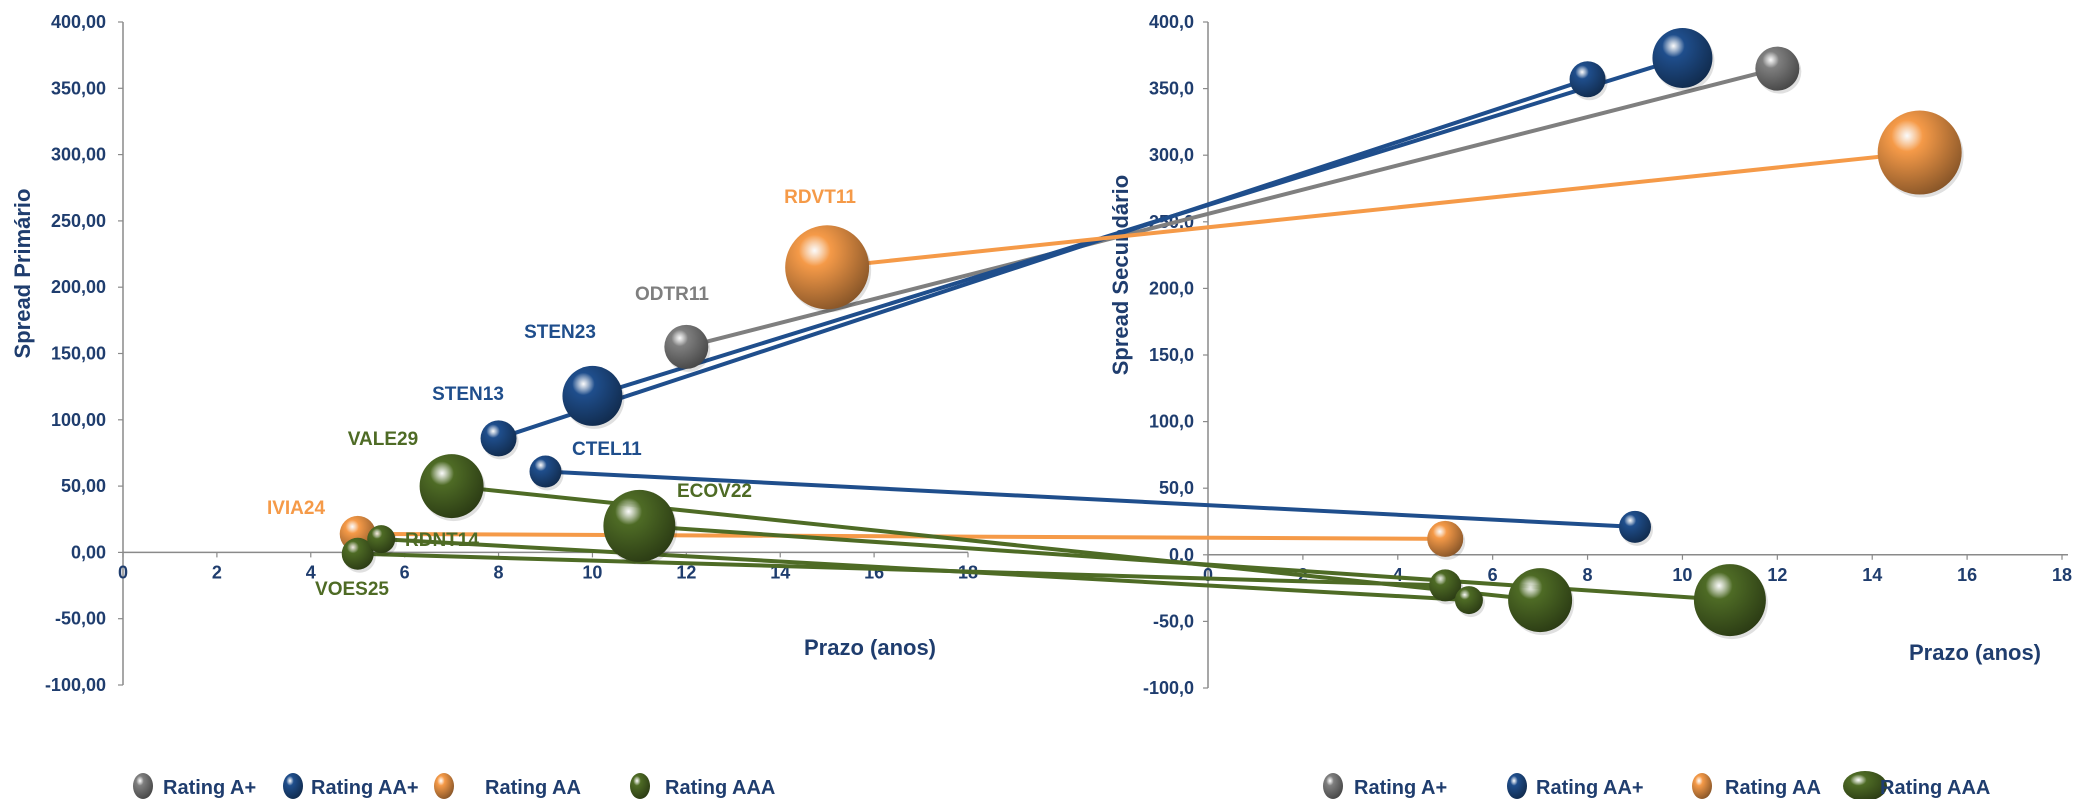 The image size is (2074, 804). Describe the element at coordinates (1090, 499) in the screenshot. I see `connector-line-ctel11` at that location.